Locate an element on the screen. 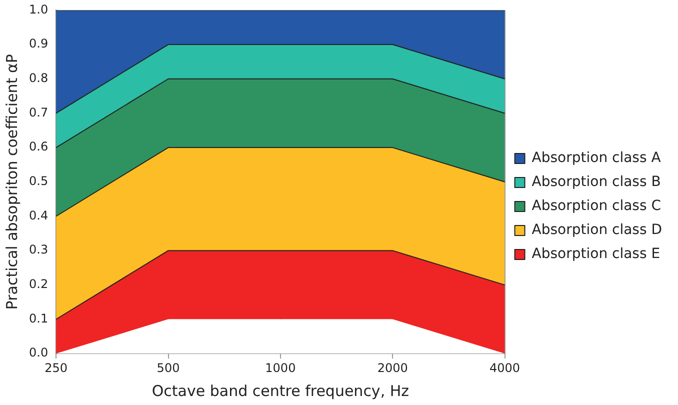  x-tick-label: 2000 is located at coordinates (392, 367).